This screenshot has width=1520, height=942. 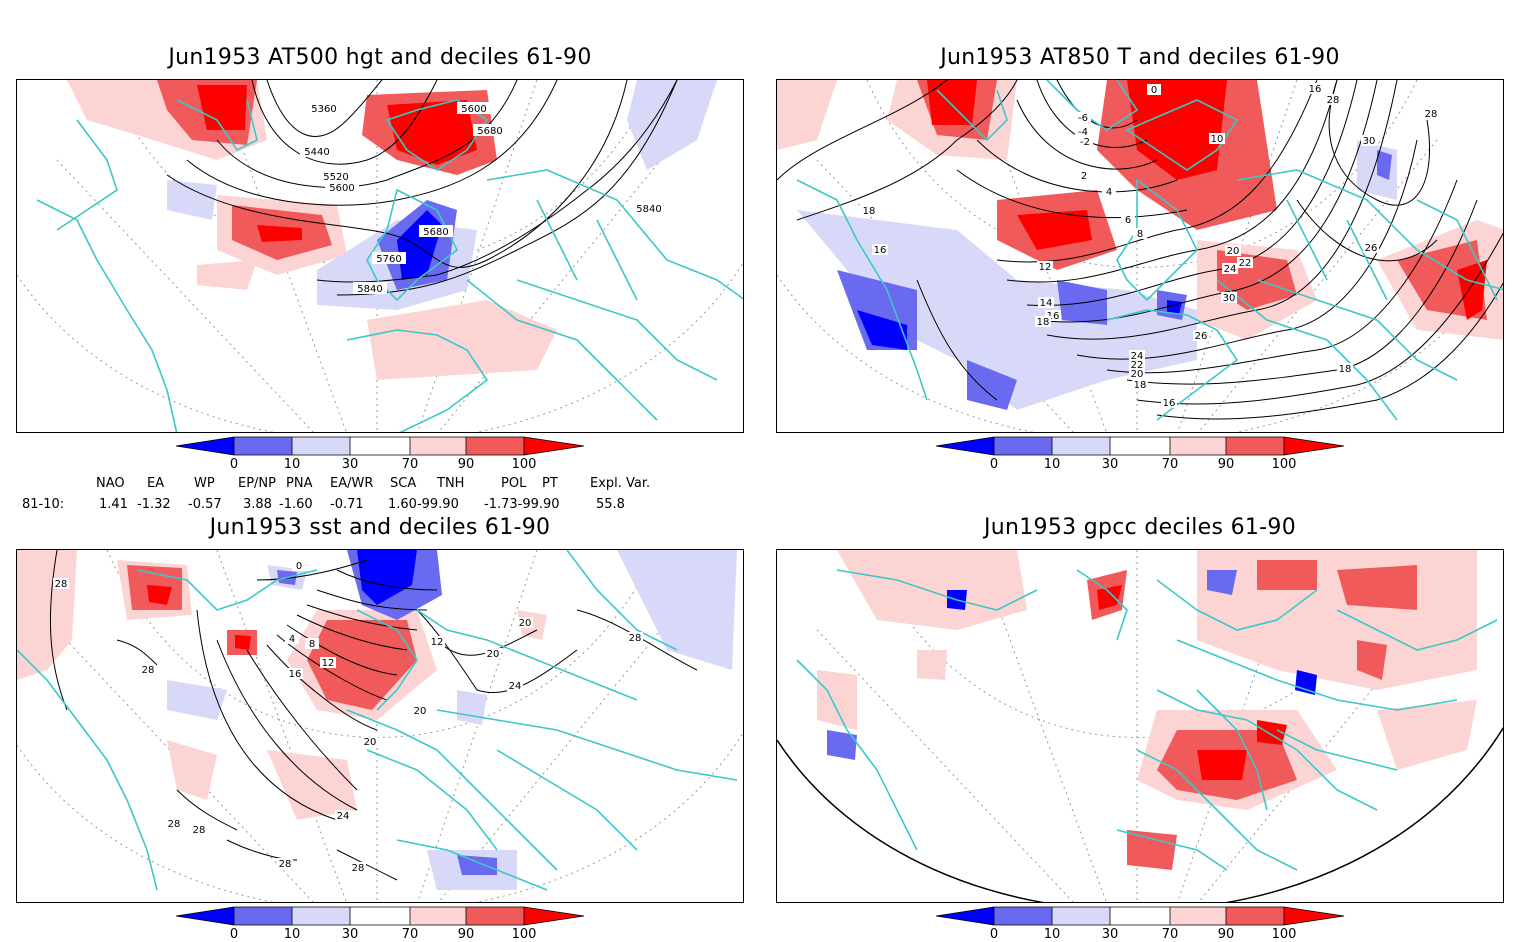 What do you see at coordinates (403, 483) in the screenshot?
I see `index-header-sca: SCA` at bounding box center [403, 483].